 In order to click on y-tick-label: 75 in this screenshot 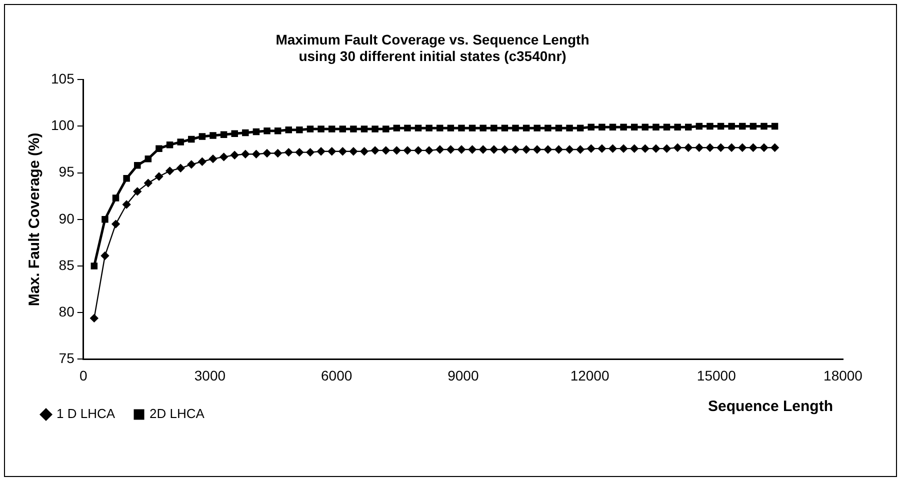, I will do `click(66, 358)`.